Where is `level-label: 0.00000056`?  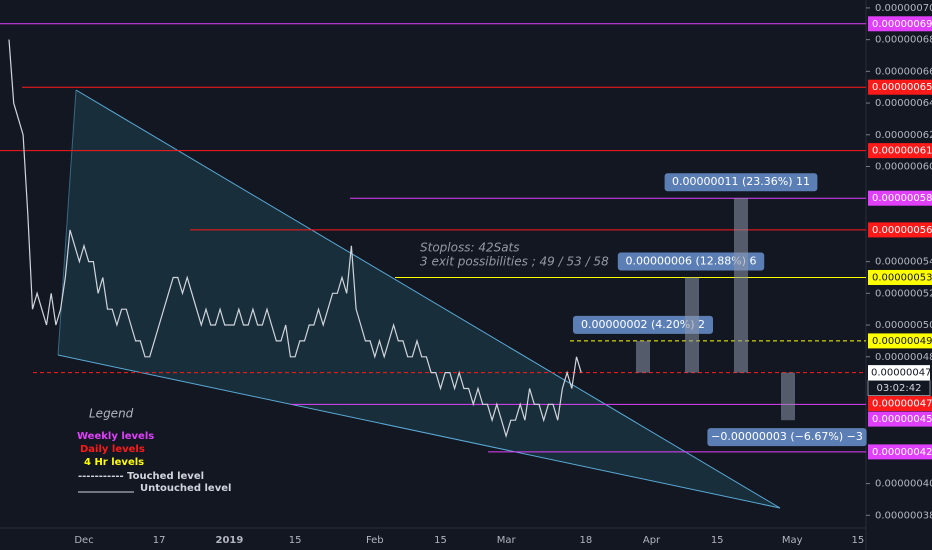 level-label: 0.00000056 is located at coordinates (902, 230).